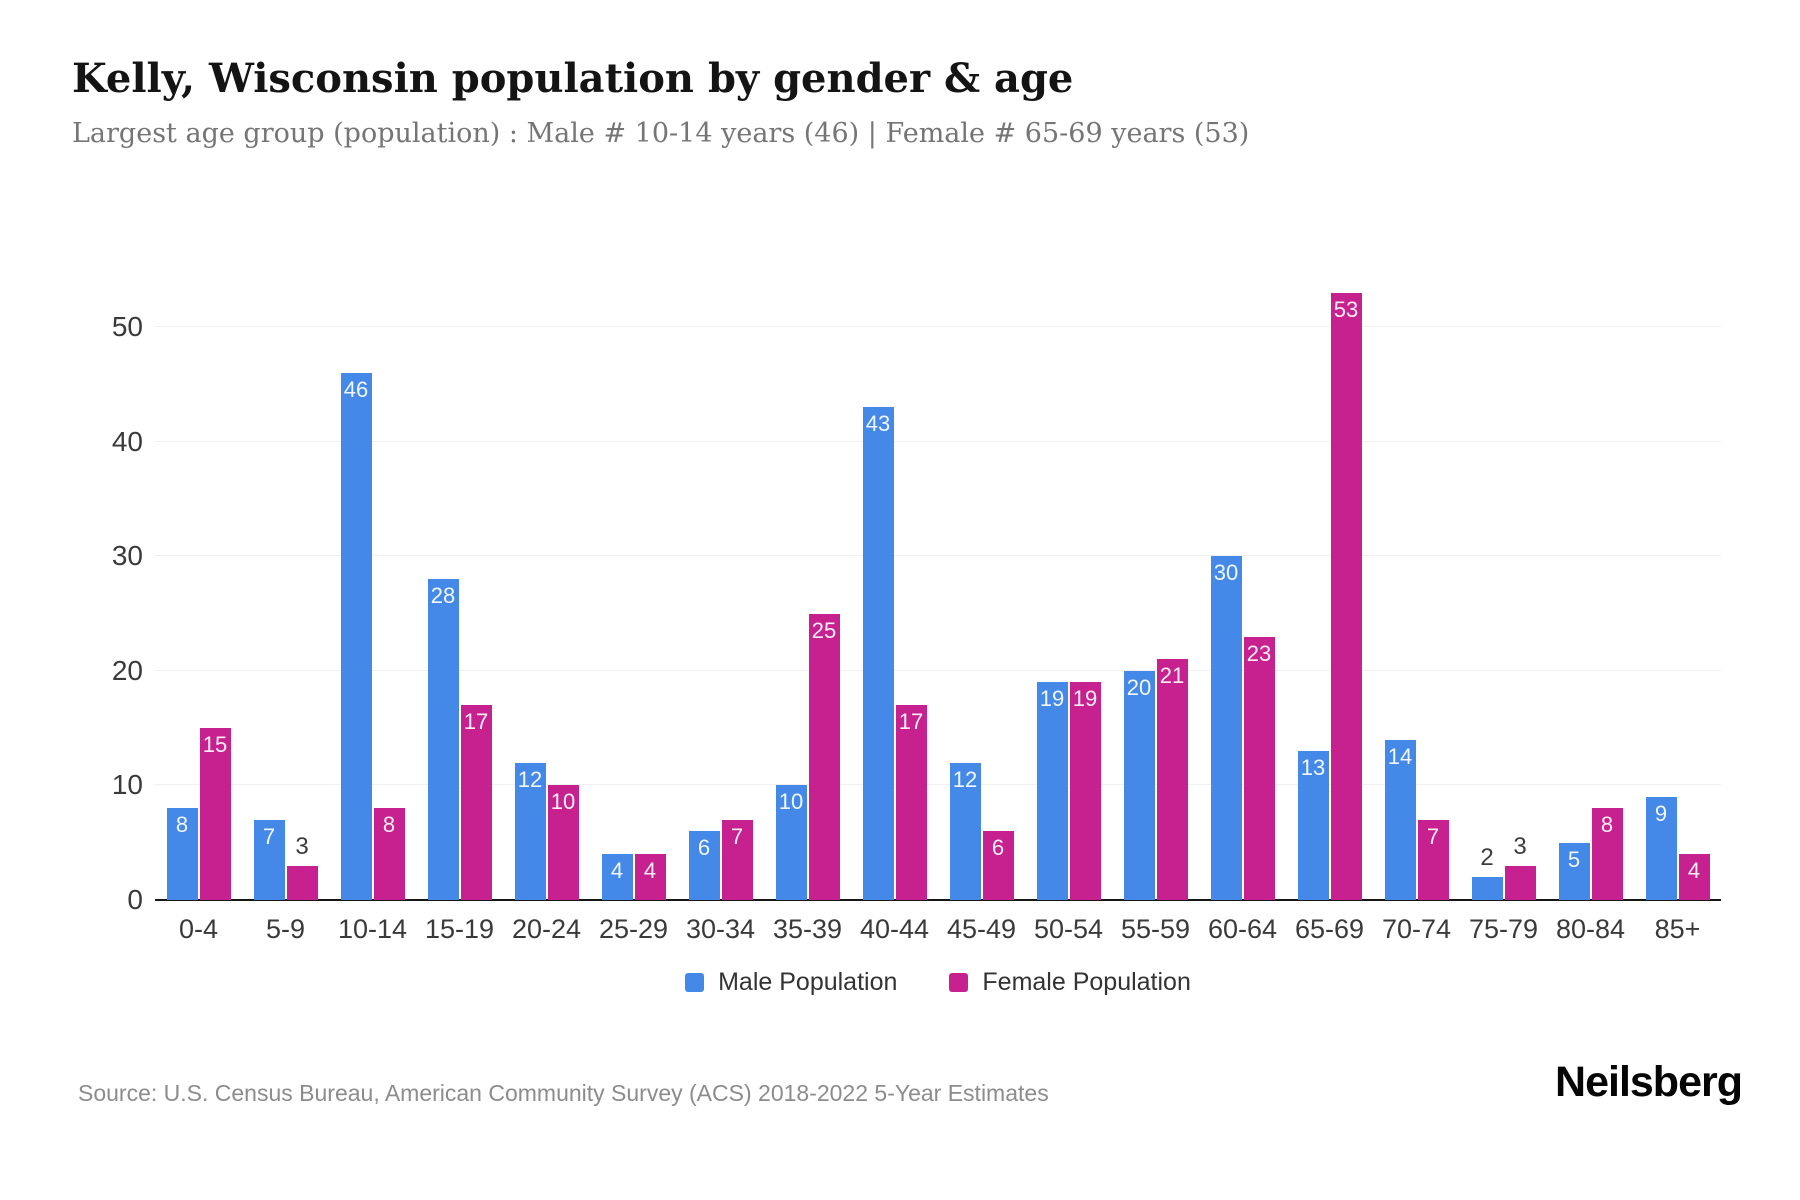 The image size is (1800, 1200). I want to click on bar-male-55-59: 20, so click(1139, 785).